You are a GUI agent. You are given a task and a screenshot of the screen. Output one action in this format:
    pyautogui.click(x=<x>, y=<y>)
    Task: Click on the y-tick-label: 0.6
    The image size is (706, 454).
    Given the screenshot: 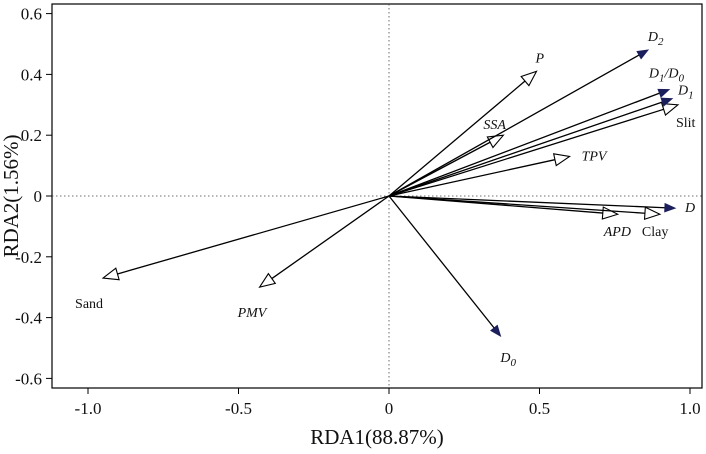 What is the action you would take?
    pyautogui.click(x=31, y=14)
    